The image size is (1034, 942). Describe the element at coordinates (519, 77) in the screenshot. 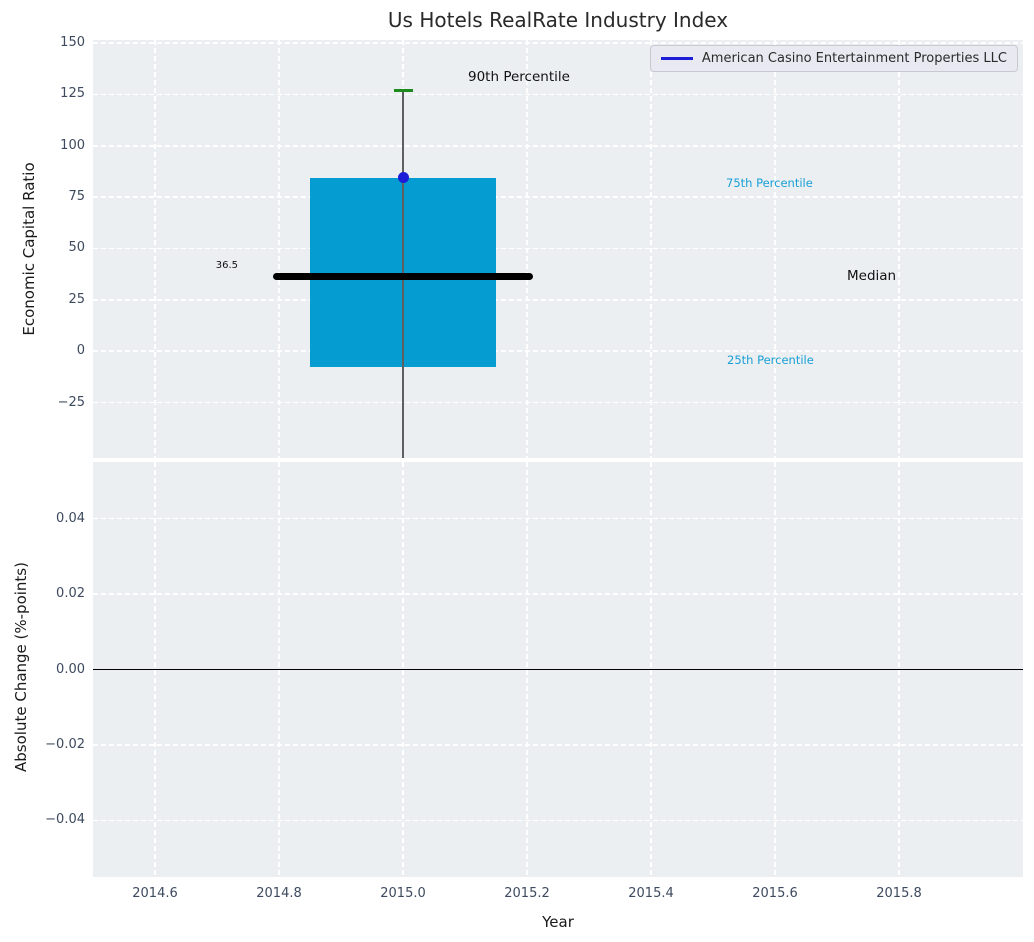

I see `annotation-90th-percentile: 90th Percentile` at that location.